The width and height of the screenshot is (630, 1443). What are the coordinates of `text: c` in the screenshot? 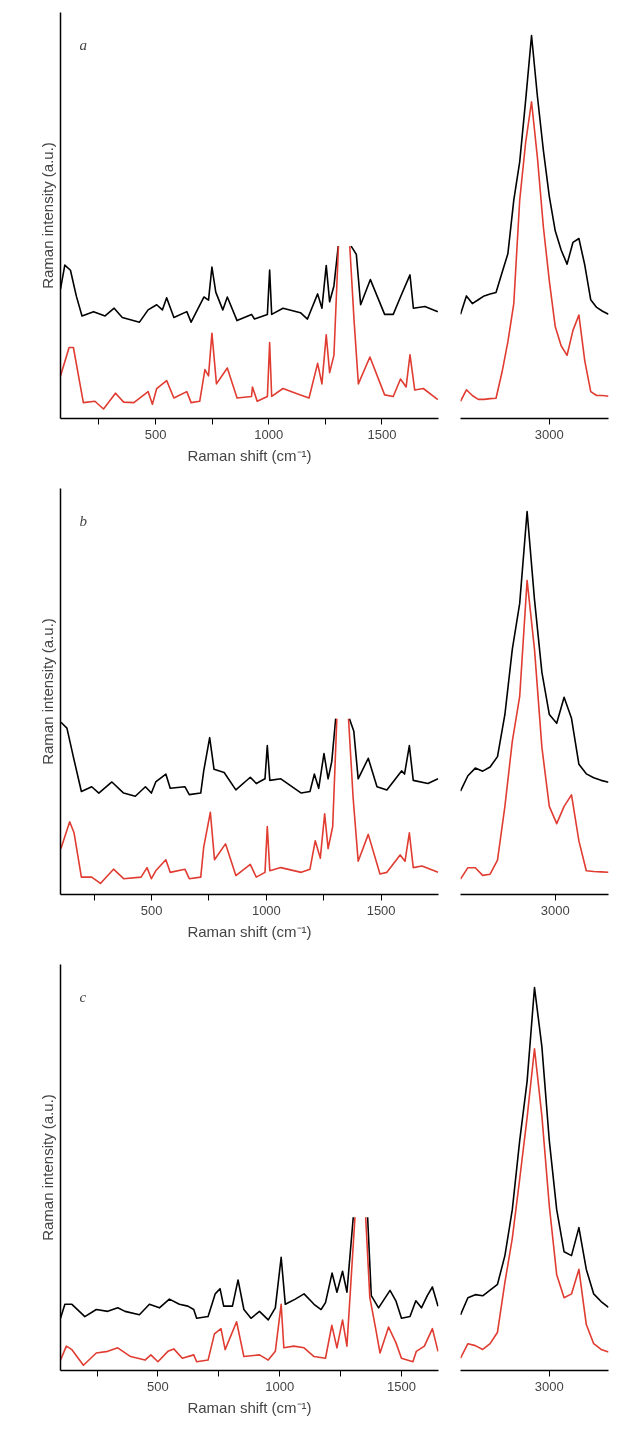 It's located at (83, 997).